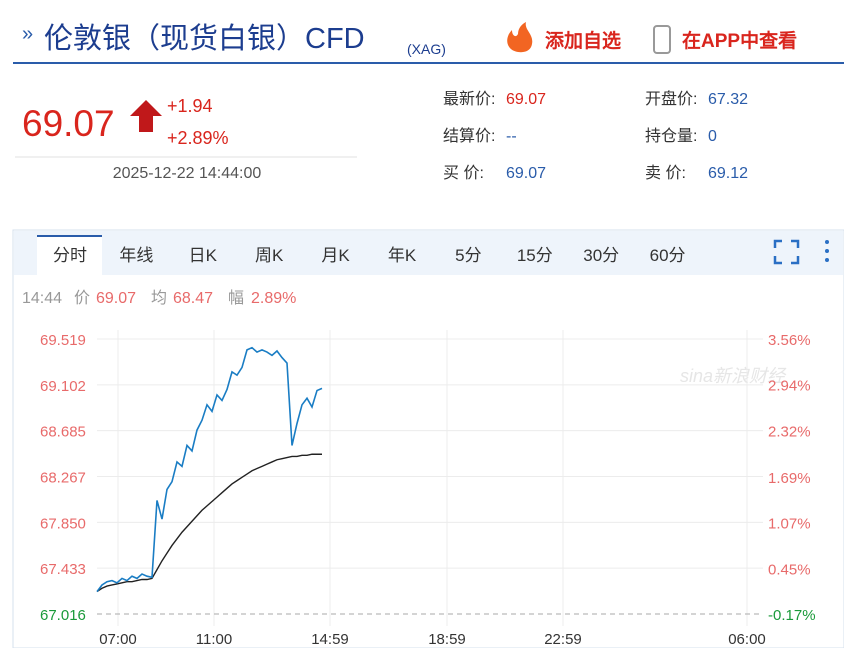 The image size is (844, 648). What do you see at coordinates (335, 255) in the screenshot?
I see `chart-tab: 月K` at bounding box center [335, 255].